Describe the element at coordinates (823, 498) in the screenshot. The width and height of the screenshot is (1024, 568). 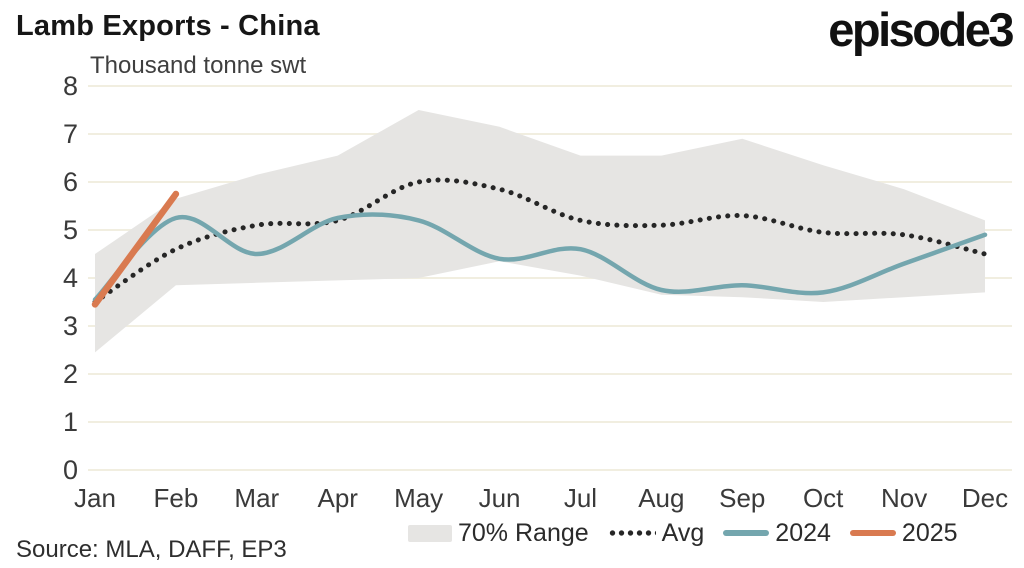
I see `svg-text: Oct` at that location.